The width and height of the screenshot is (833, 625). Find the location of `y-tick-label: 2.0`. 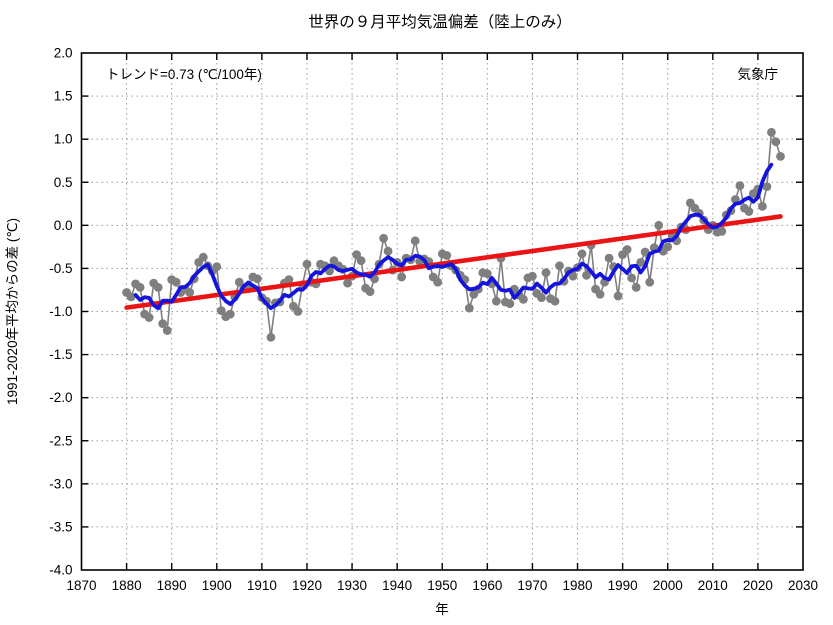

y-tick-label: 2.0 is located at coordinates (63, 53).